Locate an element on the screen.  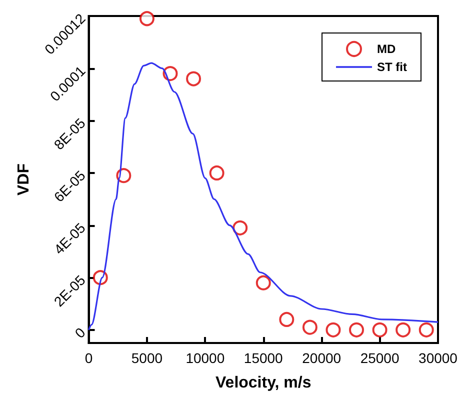
x-tick-label: 30000 is located at coordinates (438, 358).